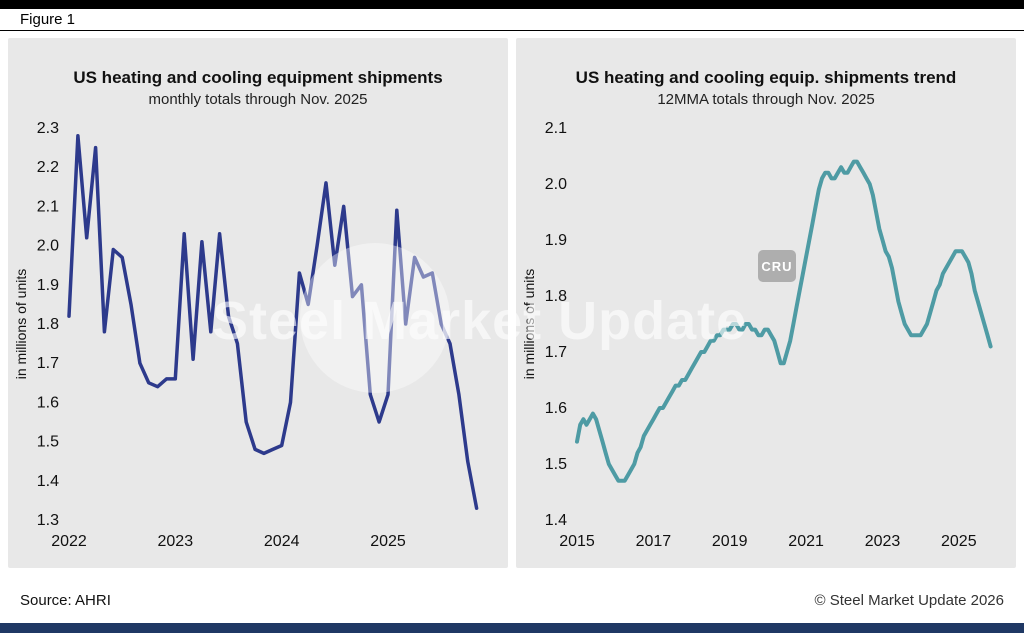  I want to click on figure-label-row: Figure 1, so click(512, 20).